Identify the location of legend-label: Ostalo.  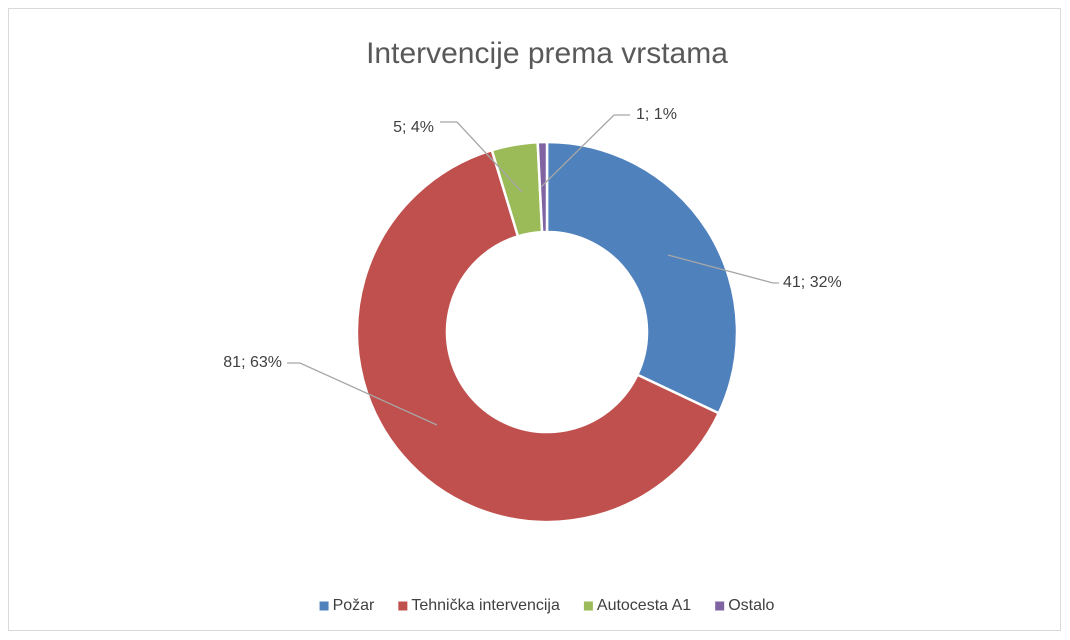
(751, 605).